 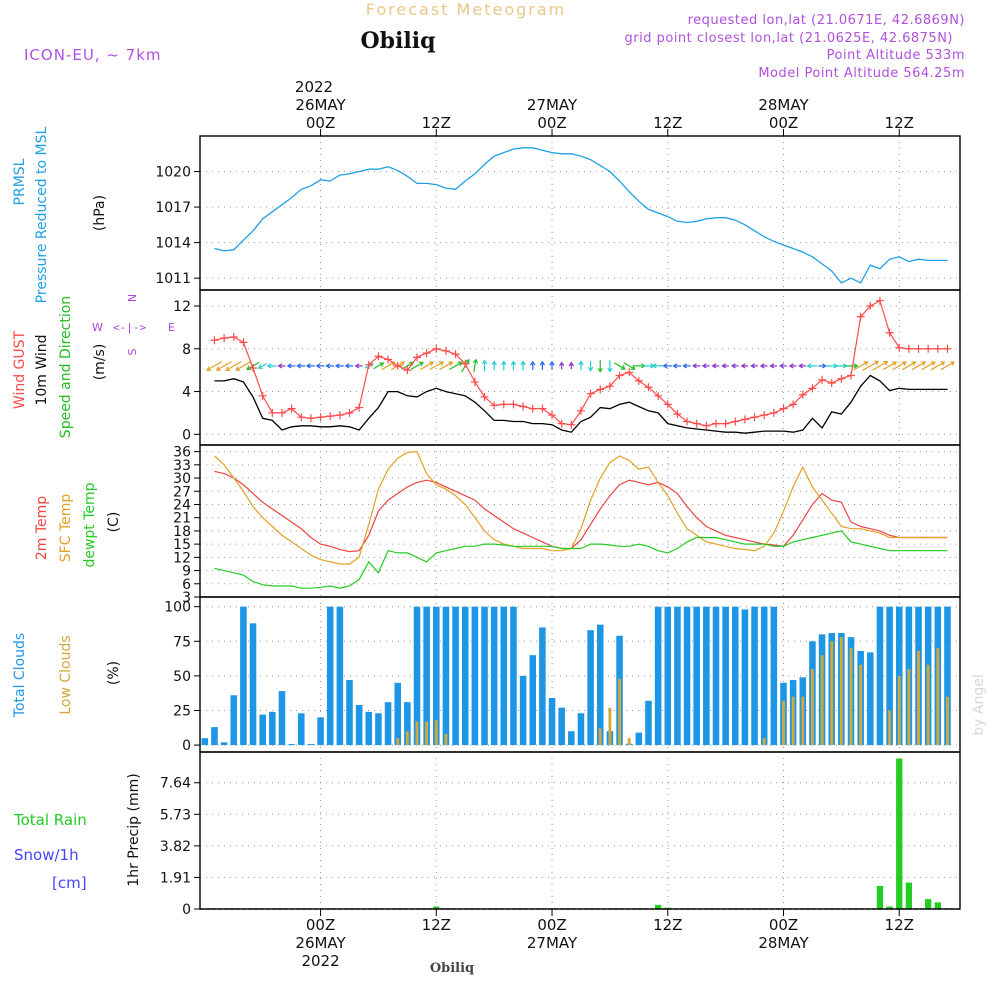 I want to click on compass-n: N, so click(x=132, y=298).